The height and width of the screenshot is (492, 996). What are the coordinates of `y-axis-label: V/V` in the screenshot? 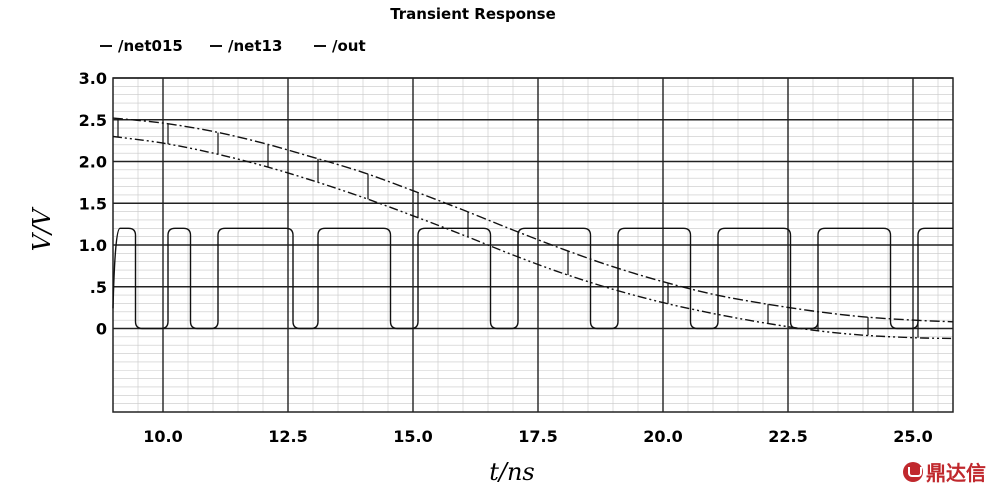 It's located at (42, 228).